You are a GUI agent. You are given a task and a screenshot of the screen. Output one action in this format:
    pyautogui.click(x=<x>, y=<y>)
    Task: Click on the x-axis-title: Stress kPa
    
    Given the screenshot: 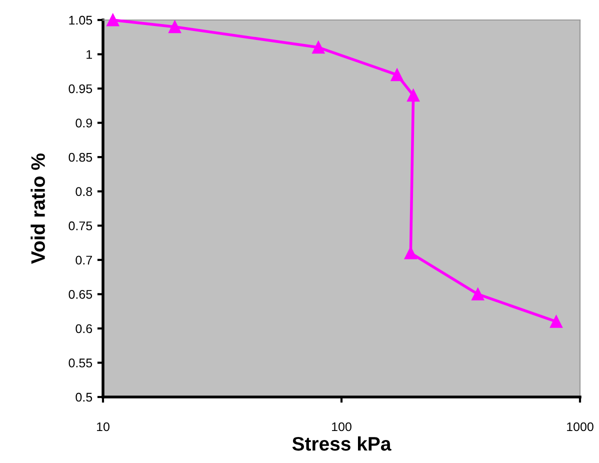 What is the action you would take?
    pyautogui.click(x=342, y=443)
    